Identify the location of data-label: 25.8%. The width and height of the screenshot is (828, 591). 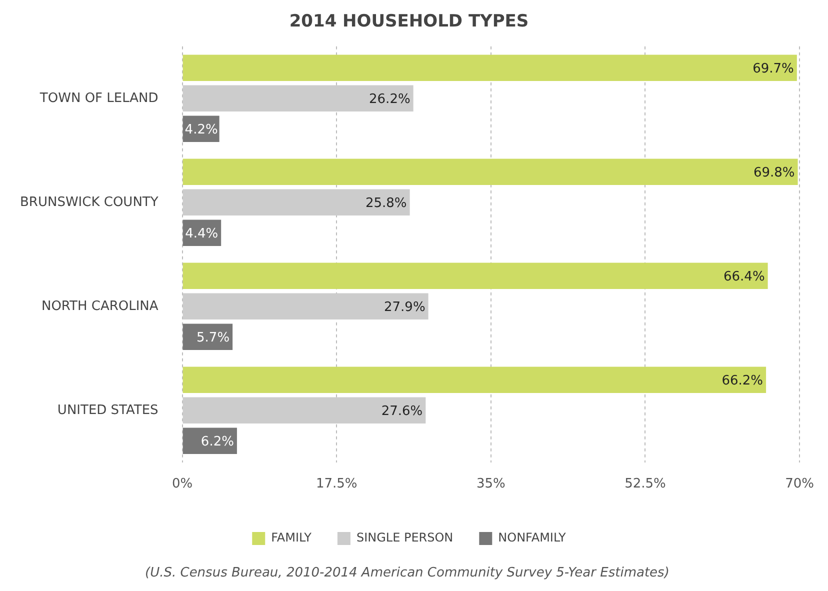
(386, 203).